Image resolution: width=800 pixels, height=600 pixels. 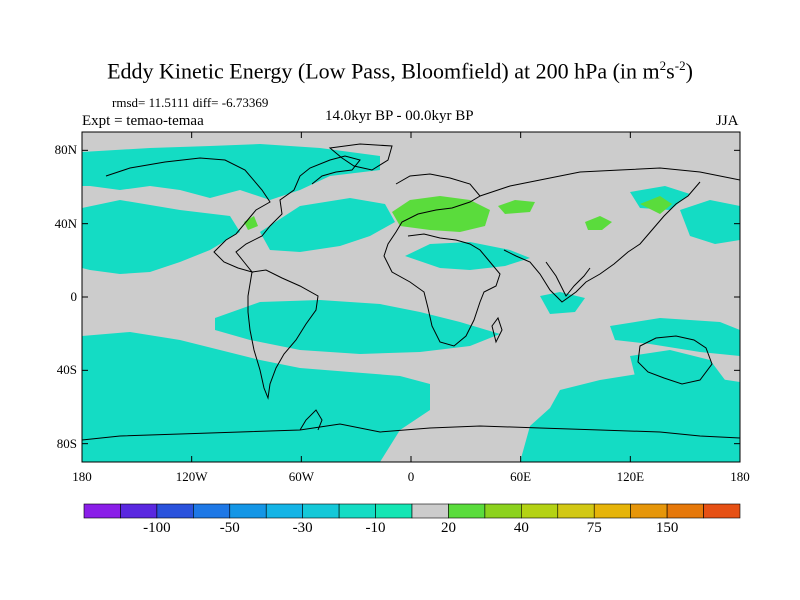 I want to click on coast-madagascar, so click(x=497, y=330).